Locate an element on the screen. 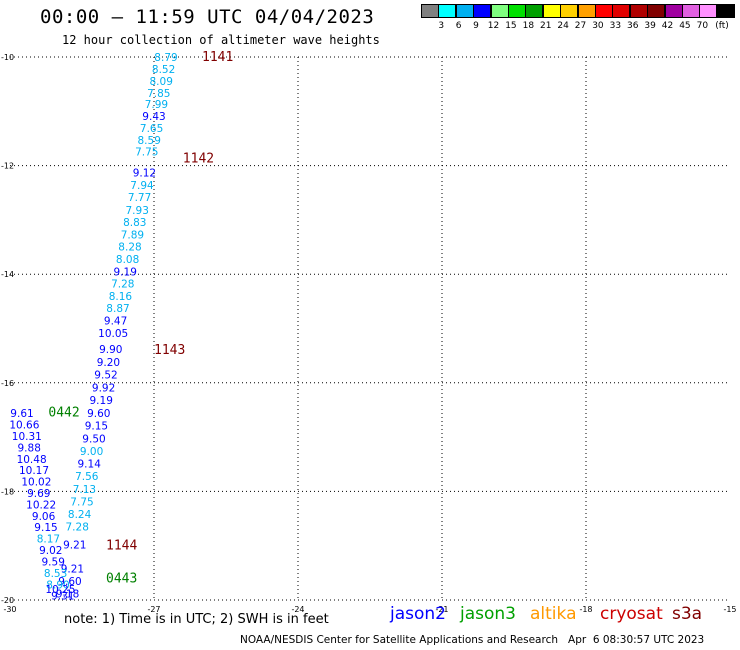  data-point: 9.00 is located at coordinates (91, 452).